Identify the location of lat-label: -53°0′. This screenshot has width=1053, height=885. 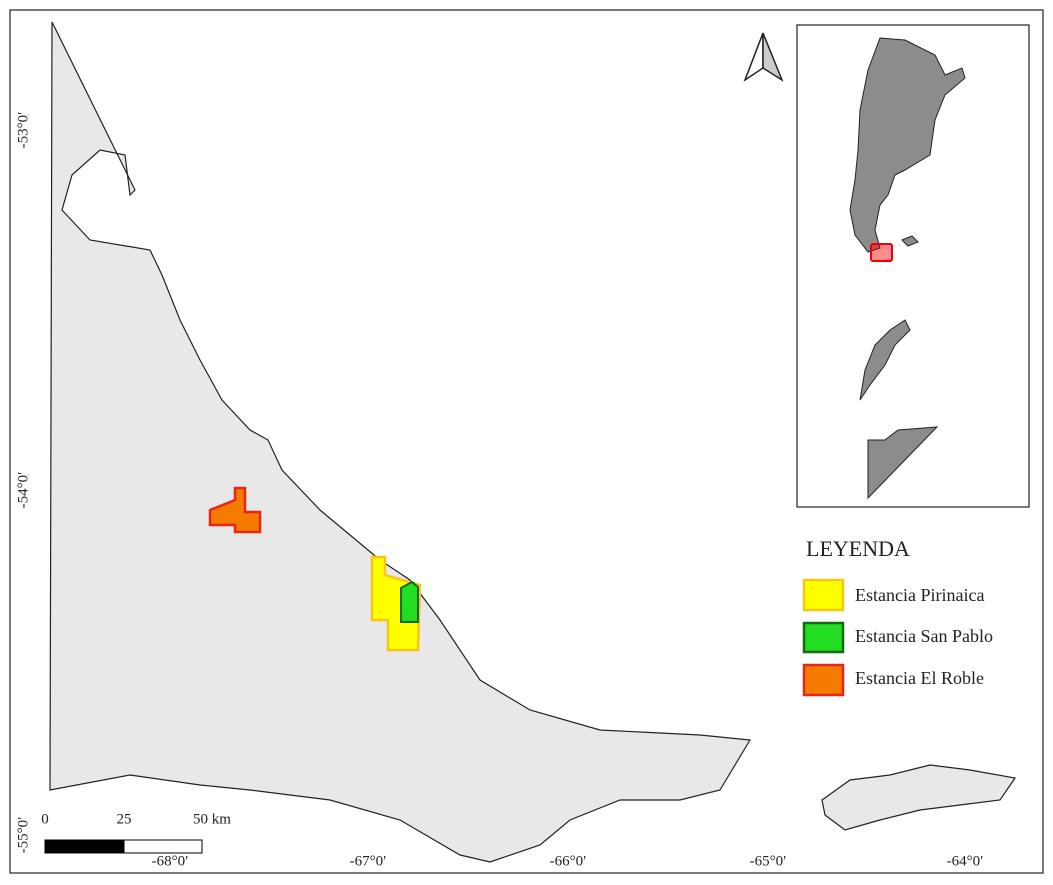
(23, 130).